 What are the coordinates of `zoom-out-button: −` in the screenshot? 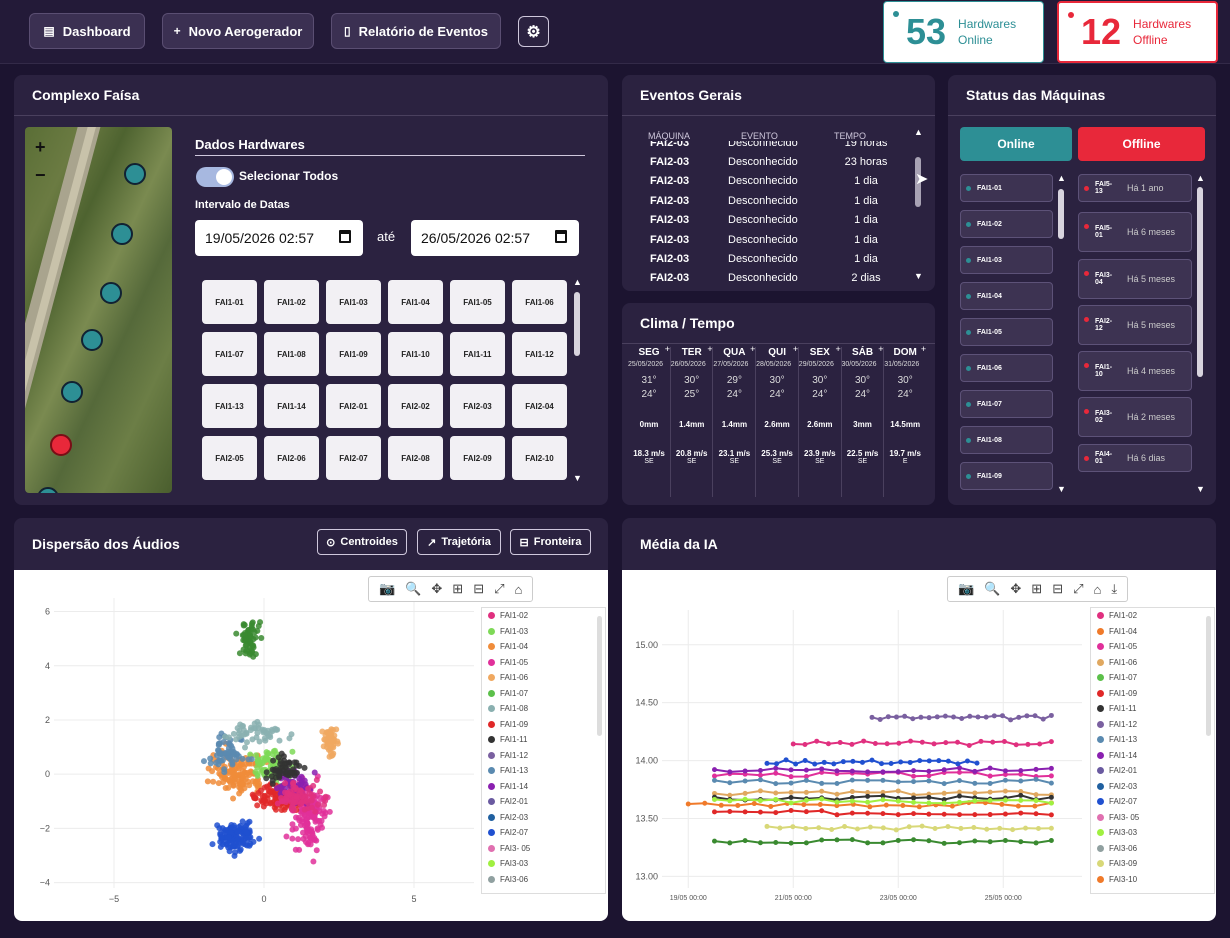 It's located at (40, 175).